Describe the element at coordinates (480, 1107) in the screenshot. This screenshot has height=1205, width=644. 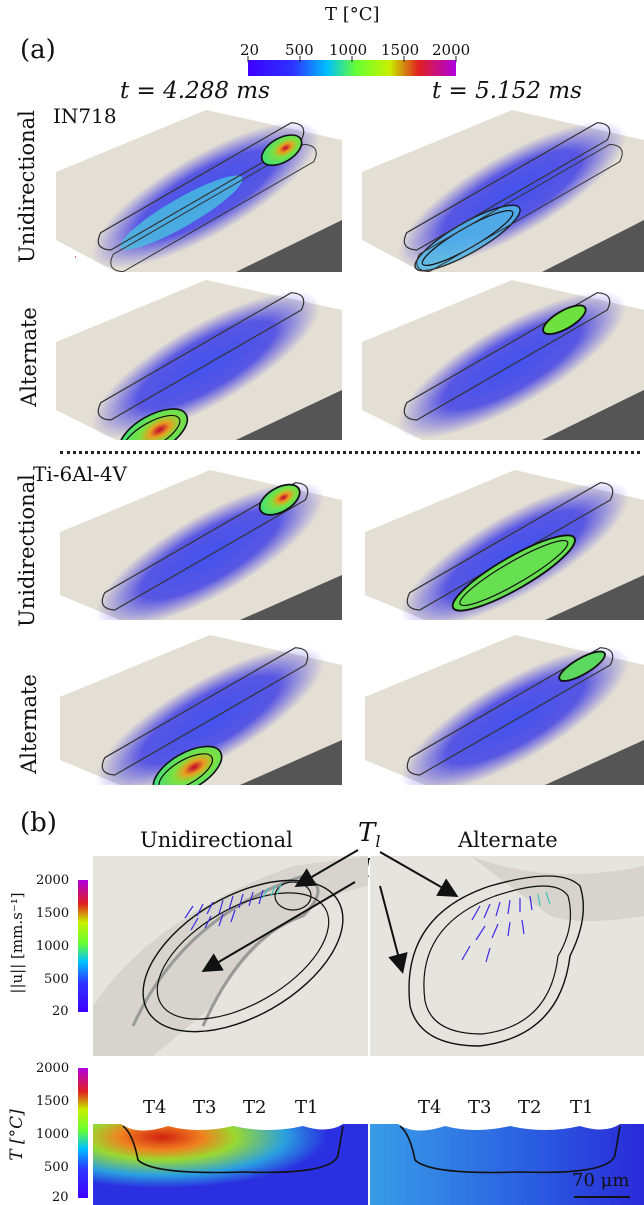
I see `track-right-t3: T3` at that location.